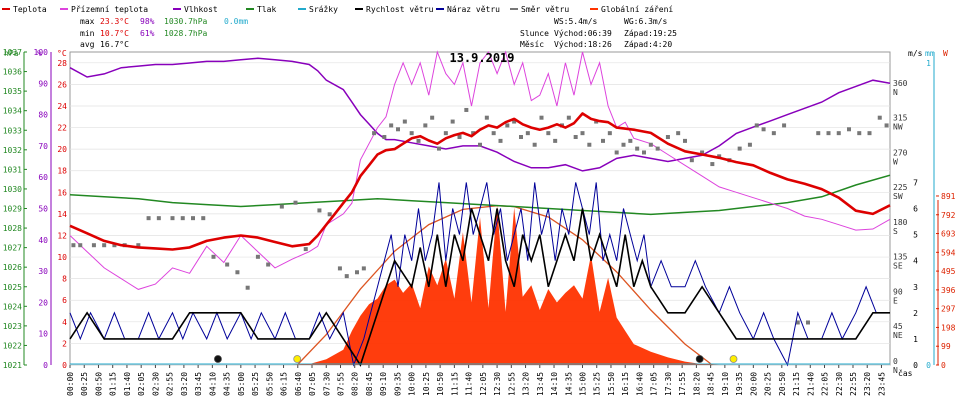  I want to click on tick-hpa: 1037, so click(12, 52).